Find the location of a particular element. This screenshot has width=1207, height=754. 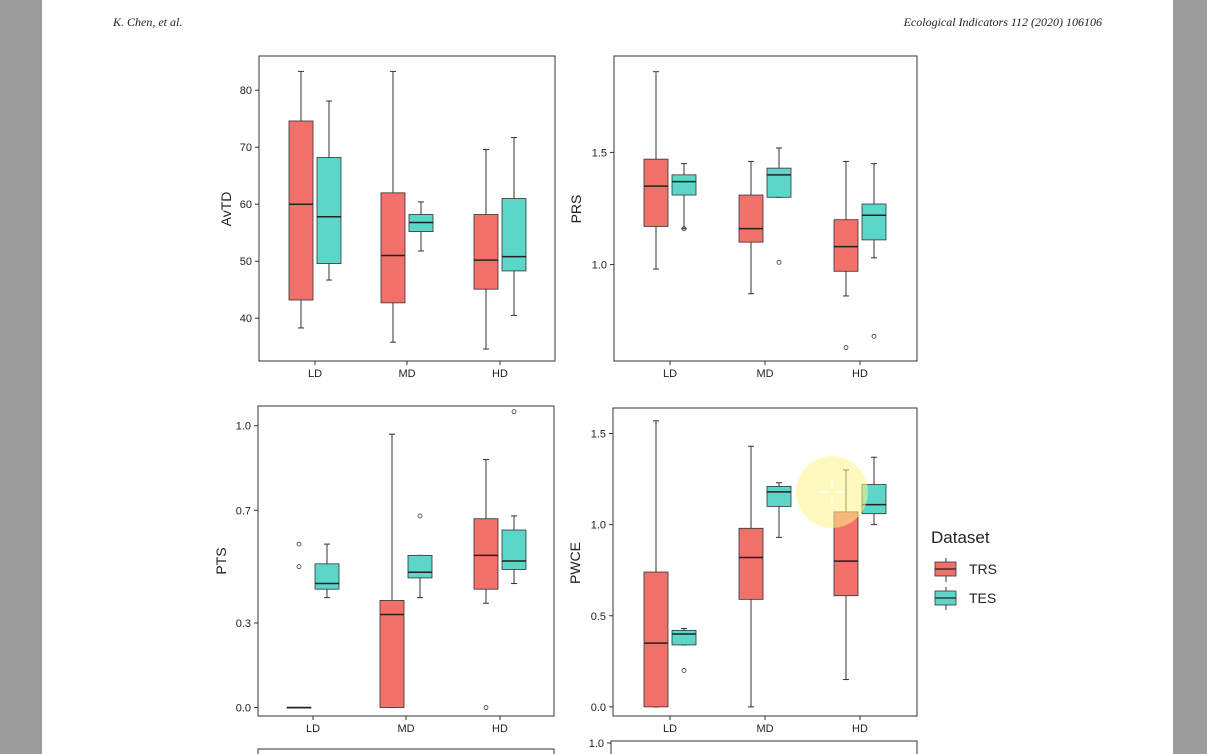

legend-item-tes: TES is located at coordinates (965, 598).